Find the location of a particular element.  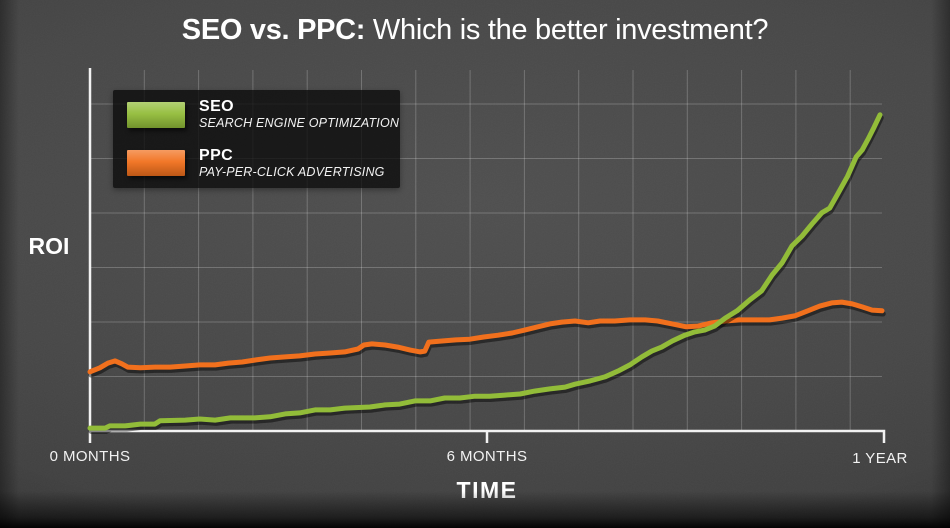

tick-label-6-months: 6 MONTHS is located at coordinates (487, 456).